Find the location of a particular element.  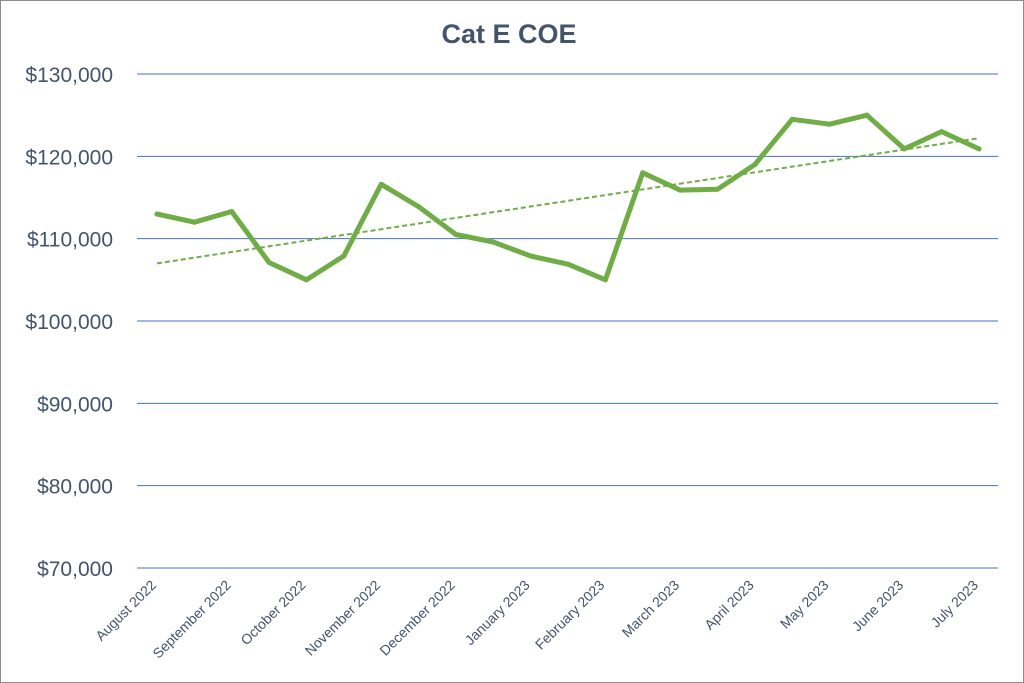

x-tick-label: December 2022 is located at coordinates (417, 618).